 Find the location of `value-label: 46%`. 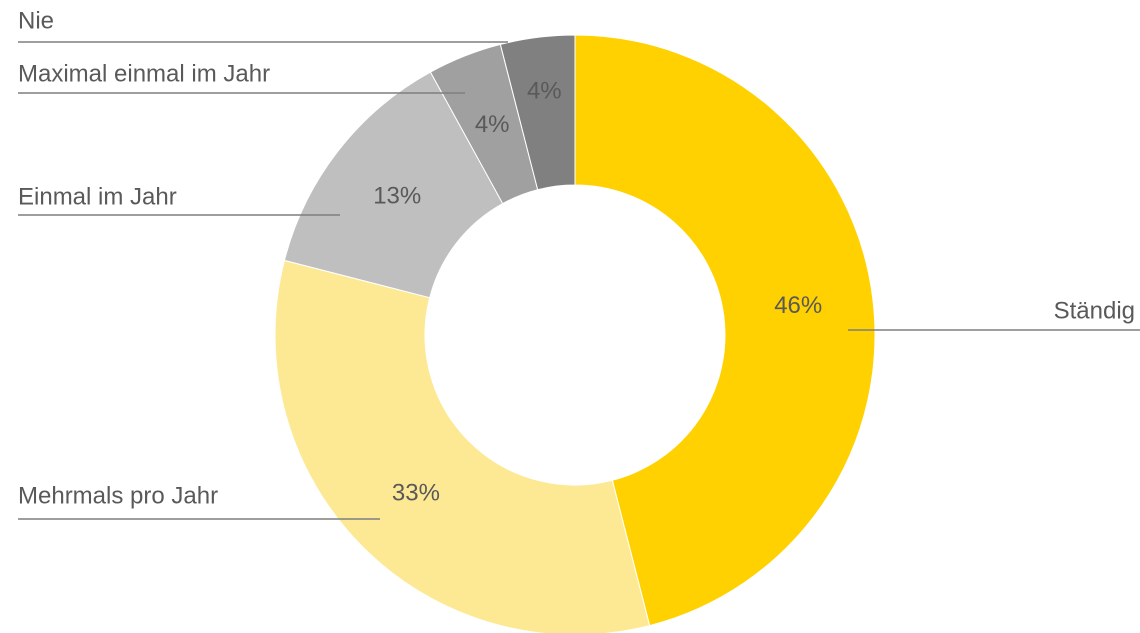

value-label: 46% is located at coordinates (798, 305).